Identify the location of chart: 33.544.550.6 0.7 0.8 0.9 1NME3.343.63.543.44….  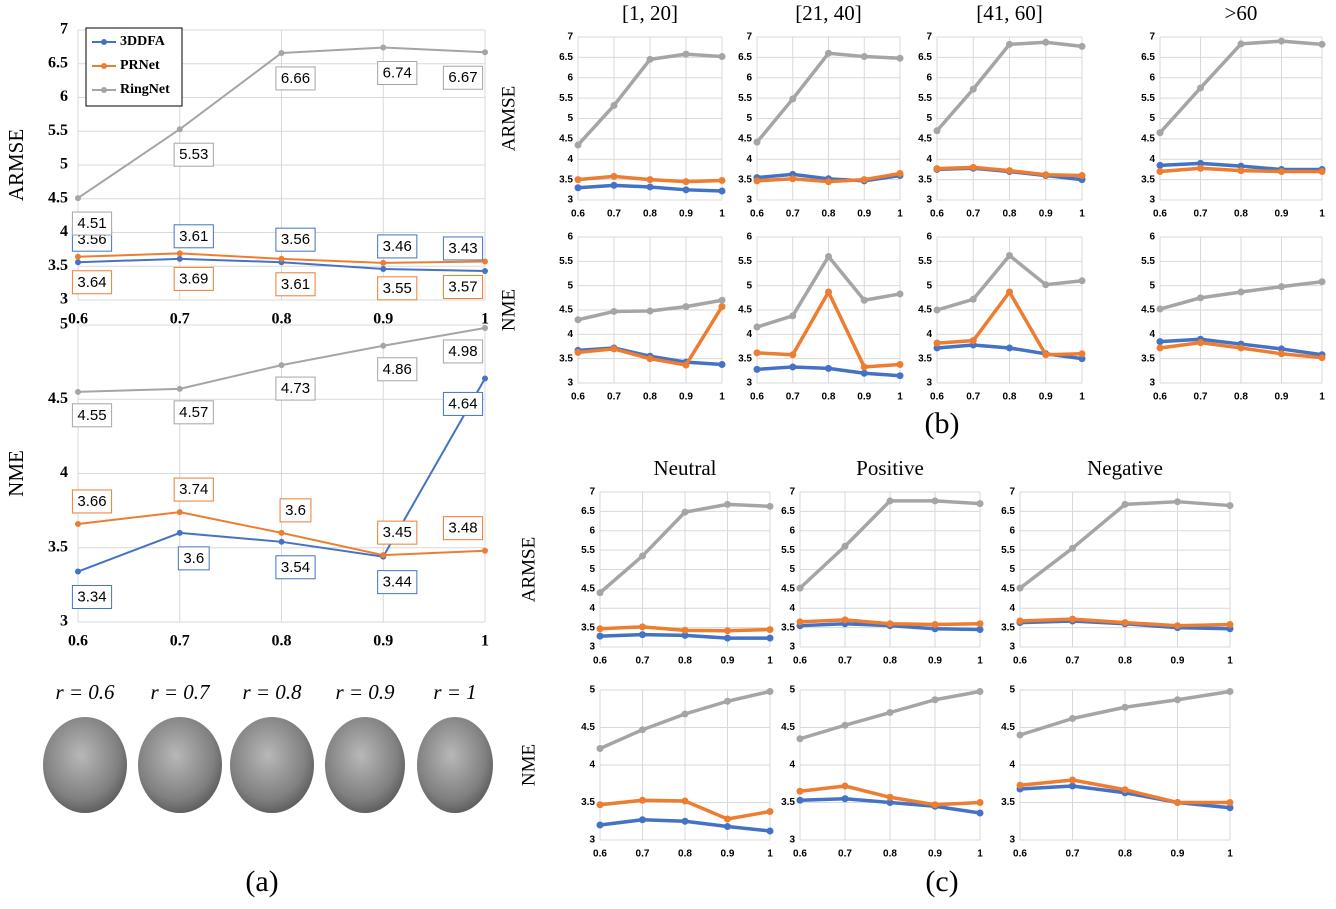
(246, 483).